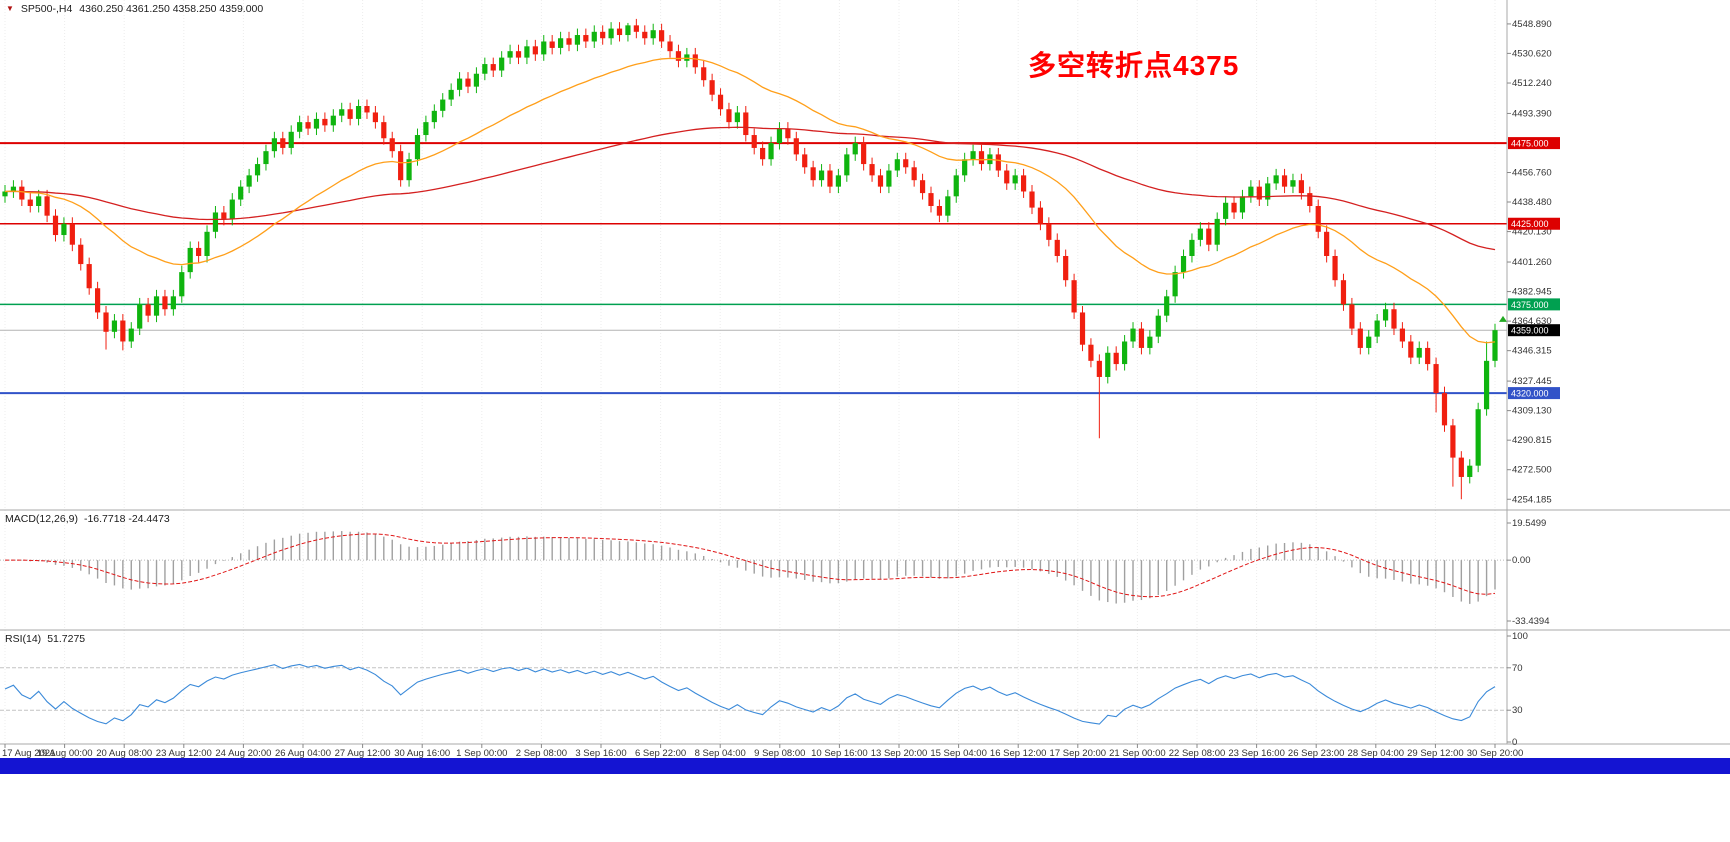 This screenshot has height=842, width=1730. I want to click on price-axis-tick: 4493.390, so click(1532, 113).